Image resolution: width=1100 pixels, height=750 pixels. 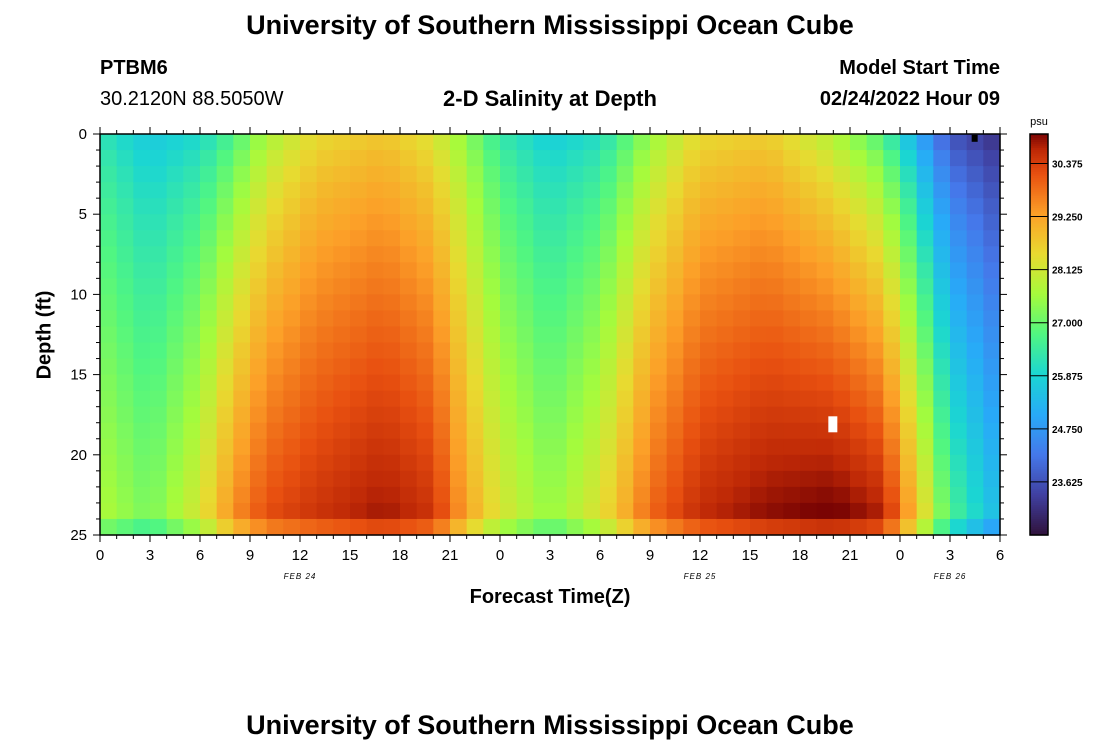 I want to click on x-tick-label: 6, so click(x=200, y=555).